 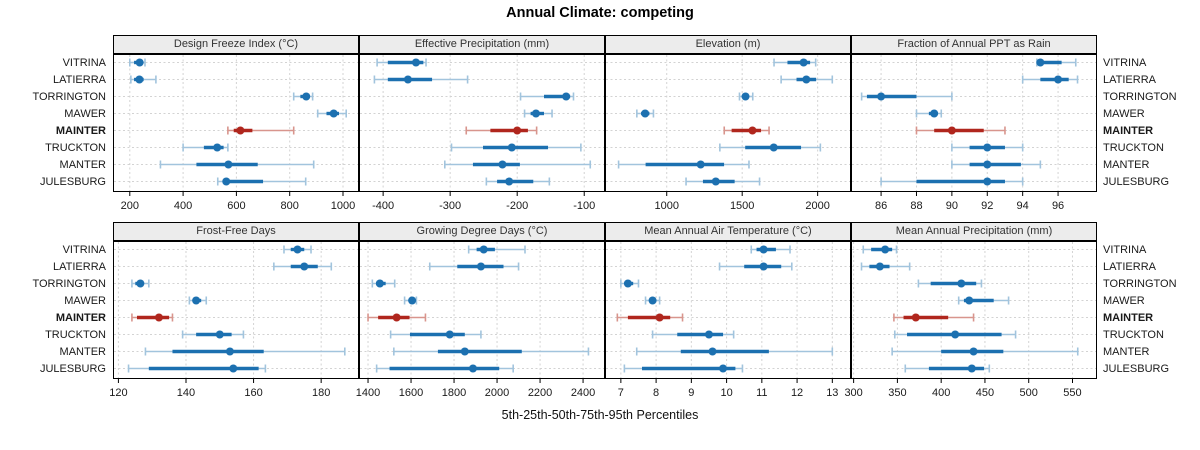 I want to click on row-label-right-mainter: MAINTER, so click(x=1128, y=130).